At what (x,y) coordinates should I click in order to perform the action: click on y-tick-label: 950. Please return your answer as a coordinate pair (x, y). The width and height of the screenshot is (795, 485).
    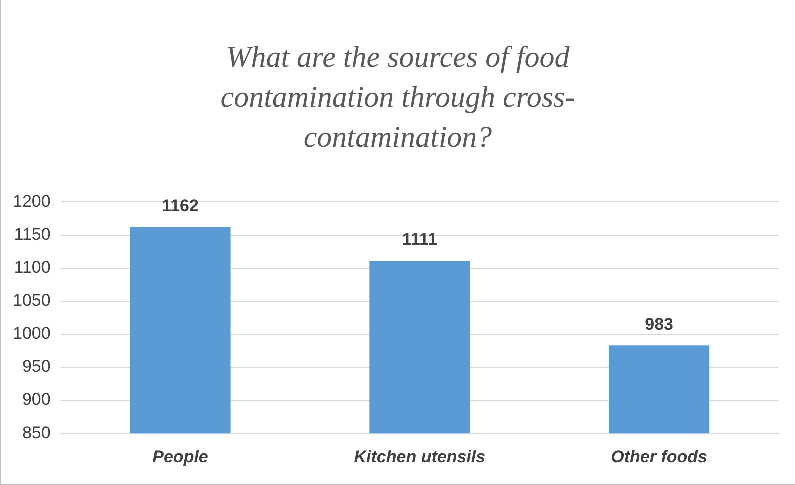
    Looking at the image, I should click on (36, 366).